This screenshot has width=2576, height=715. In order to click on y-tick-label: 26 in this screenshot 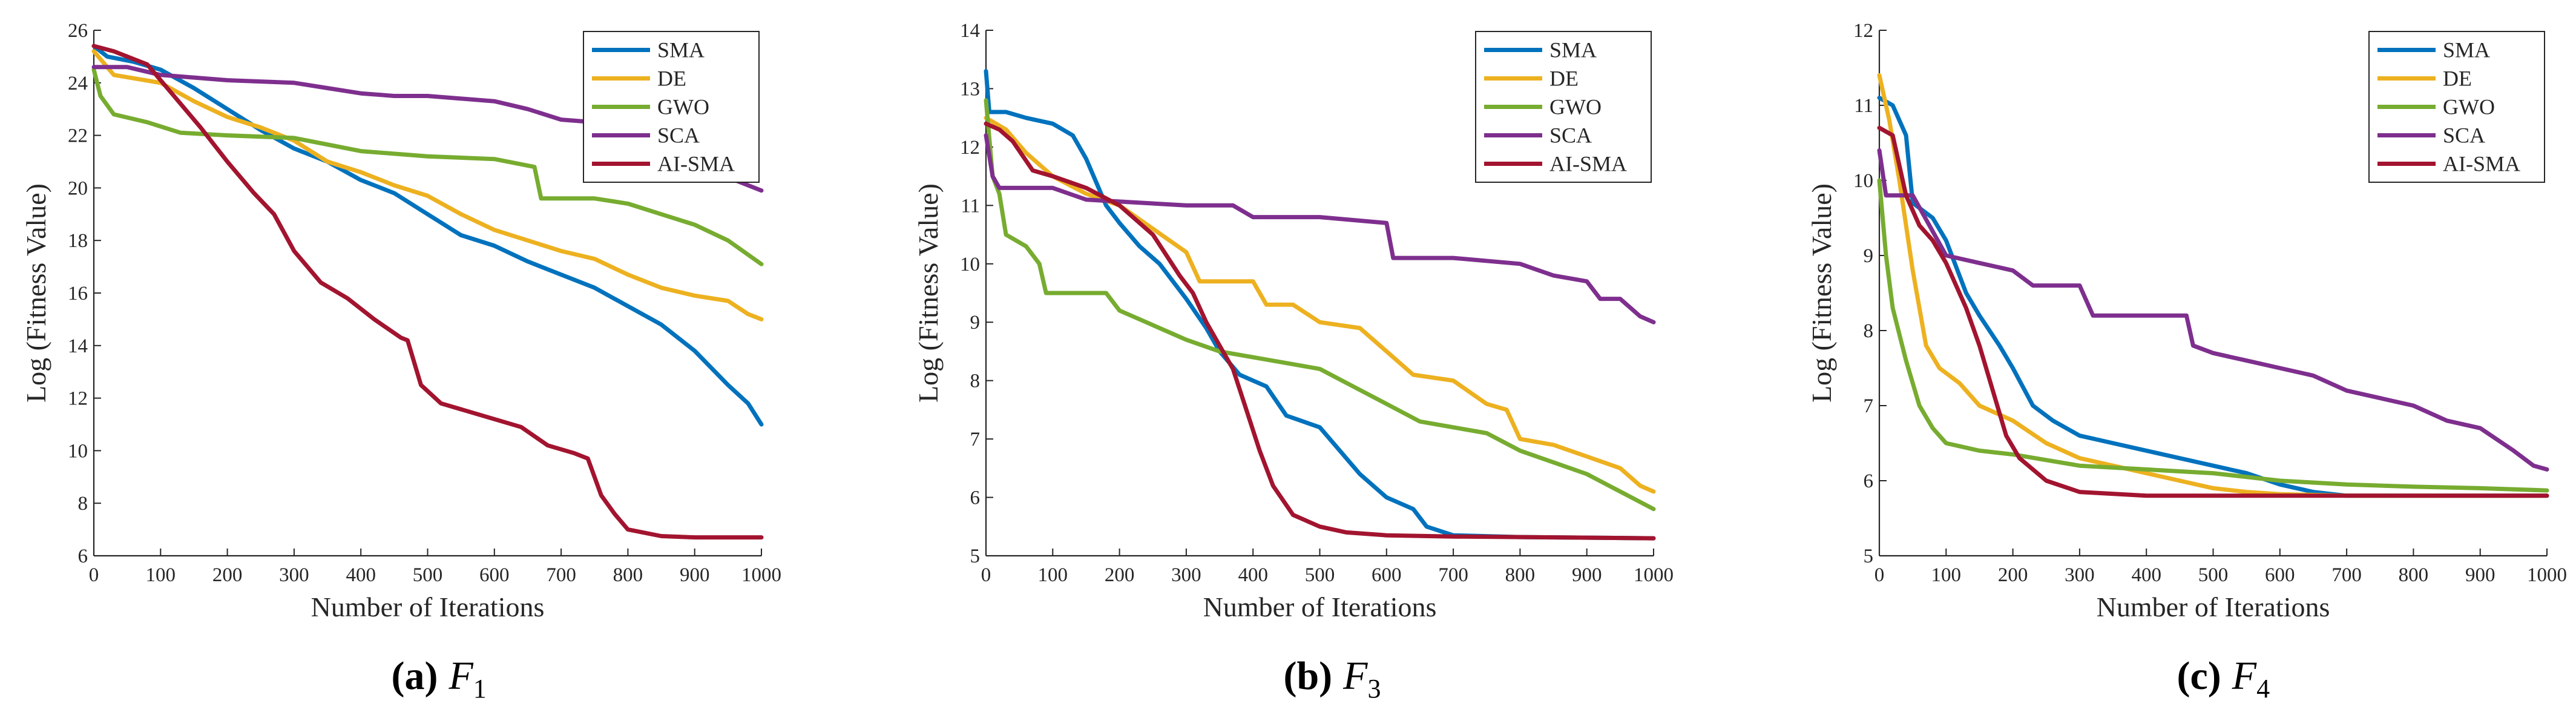, I will do `click(78, 31)`.